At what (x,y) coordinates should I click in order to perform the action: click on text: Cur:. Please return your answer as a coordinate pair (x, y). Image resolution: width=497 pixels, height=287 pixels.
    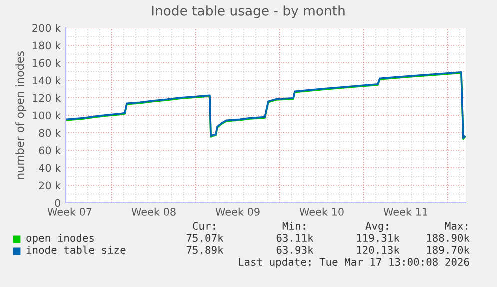
    Looking at the image, I should click on (204, 226).